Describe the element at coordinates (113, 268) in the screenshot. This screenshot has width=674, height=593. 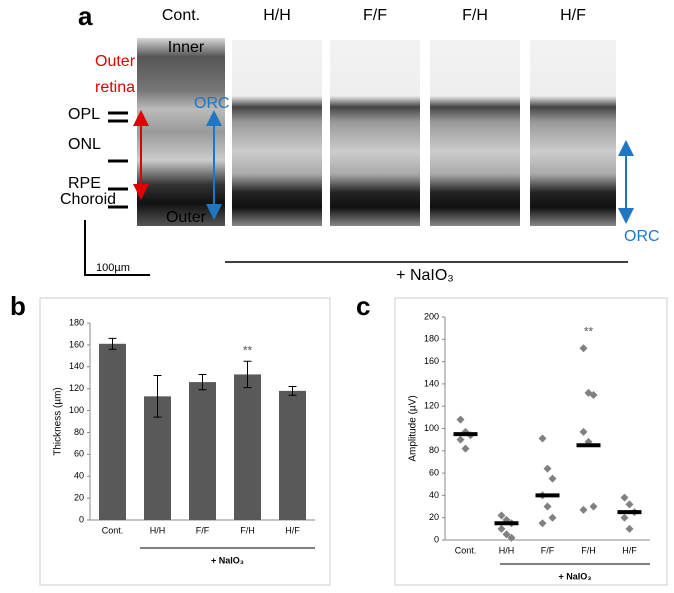
I see `scale-label: 100µm` at that location.